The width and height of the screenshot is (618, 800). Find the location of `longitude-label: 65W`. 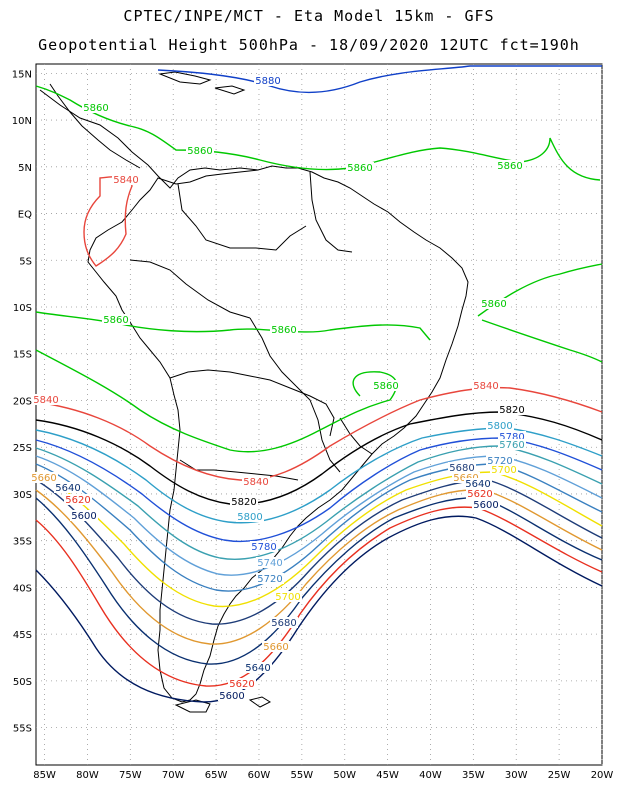

longitude-label: 65W is located at coordinates (216, 775).